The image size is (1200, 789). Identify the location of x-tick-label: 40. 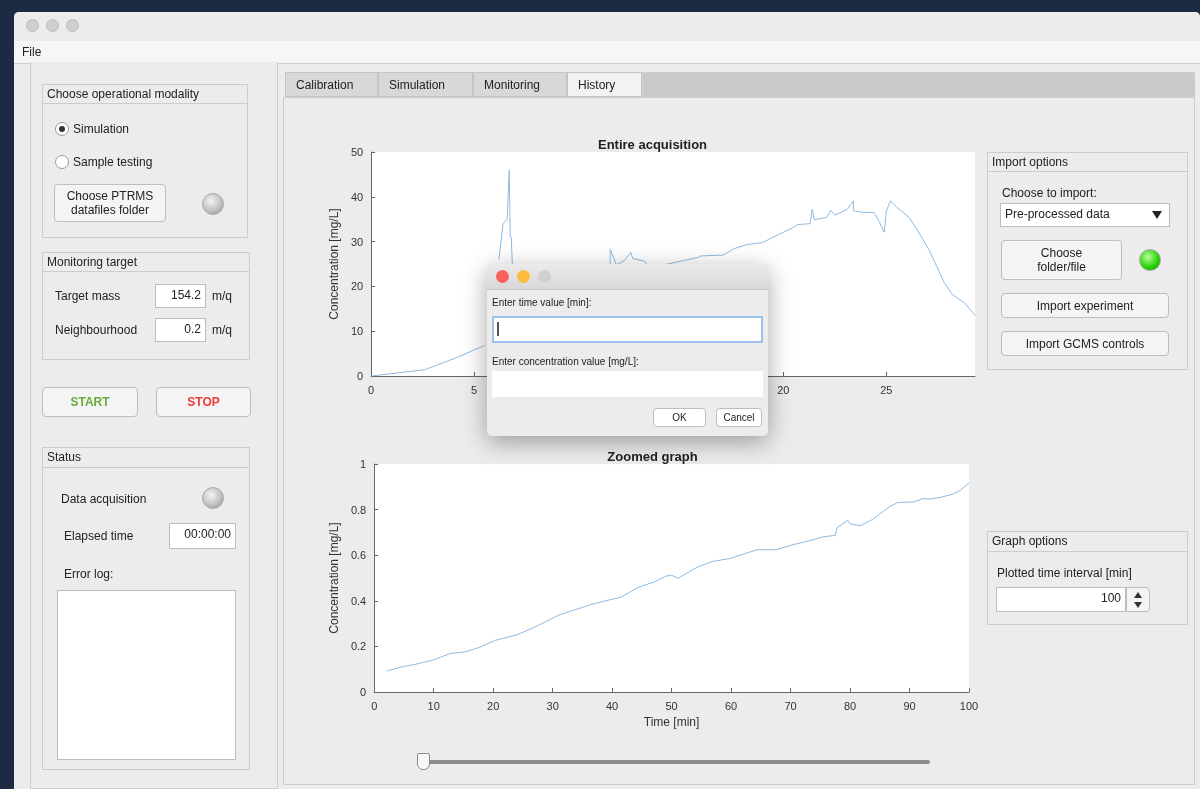
(612, 705).